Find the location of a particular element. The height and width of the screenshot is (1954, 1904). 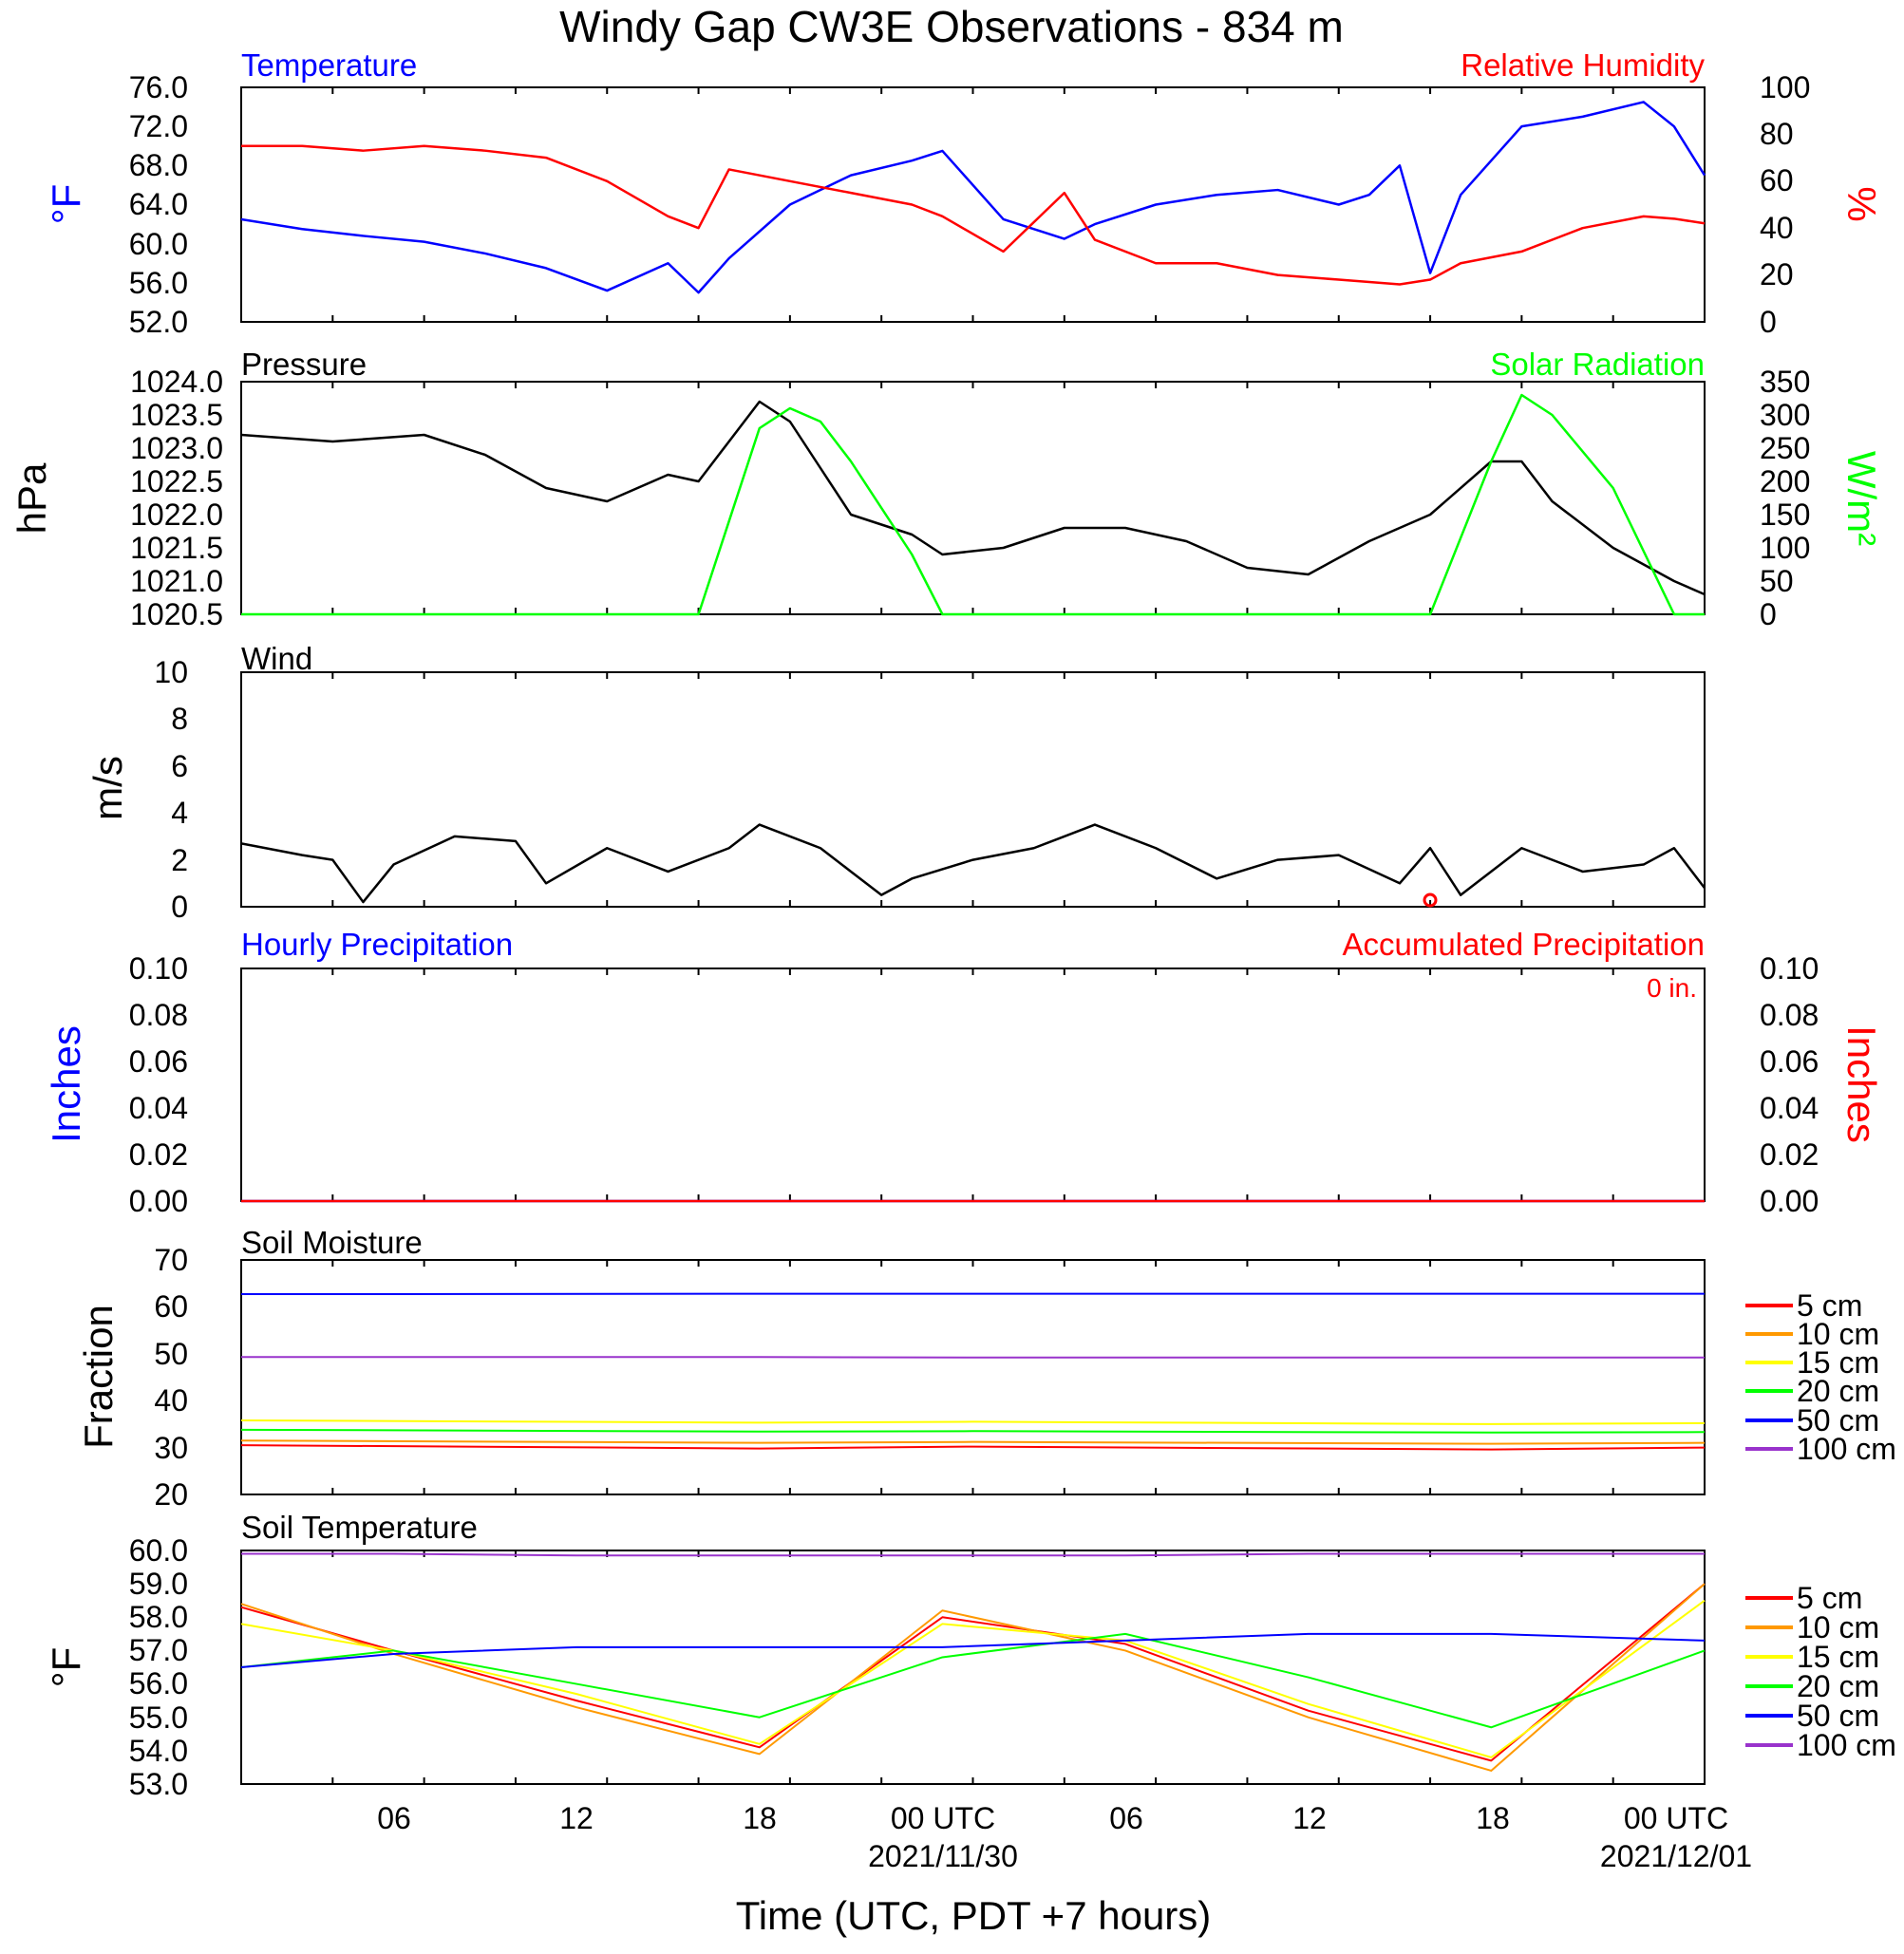

solar-tick: 250 is located at coordinates (1785, 448).